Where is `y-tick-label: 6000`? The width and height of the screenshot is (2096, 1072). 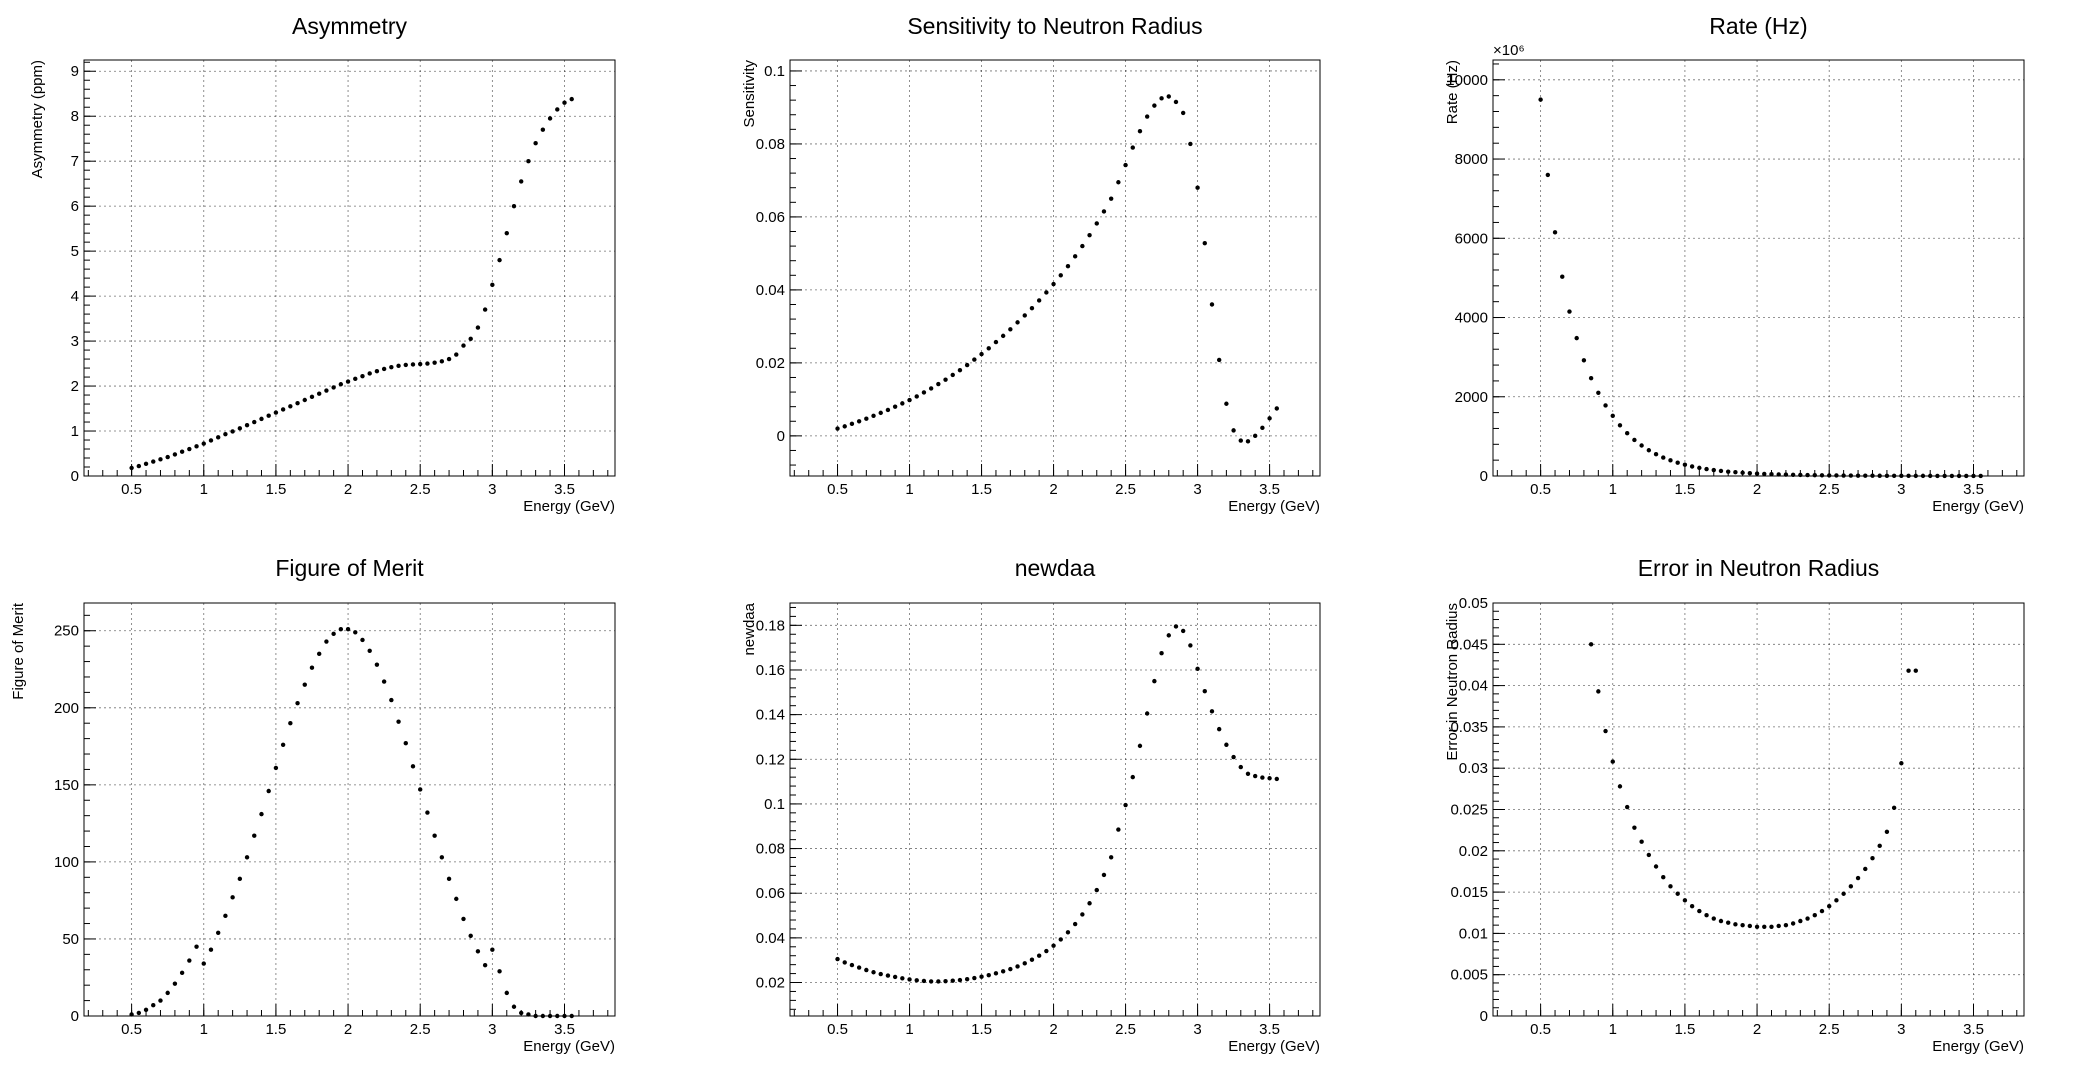 y-tick-label: 6000 is located at coordinates (1471, 238).